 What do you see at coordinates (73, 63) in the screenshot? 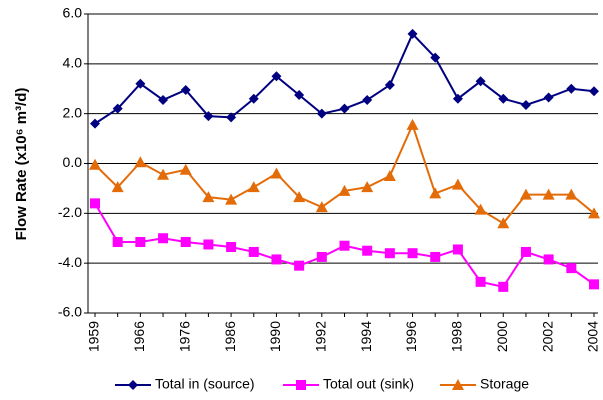
I see `y-tick-label: 4.0` at bounding box center [73, 63].